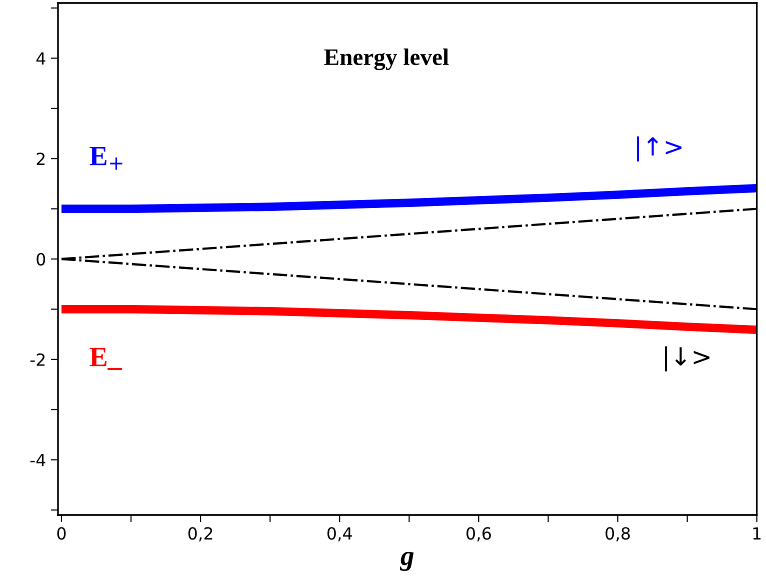 The image size is (766, 588). What do you see at coordinates (41, 259) in the screenshot?
I see `y-tick-label: 0` at bounding box center [41, 259].